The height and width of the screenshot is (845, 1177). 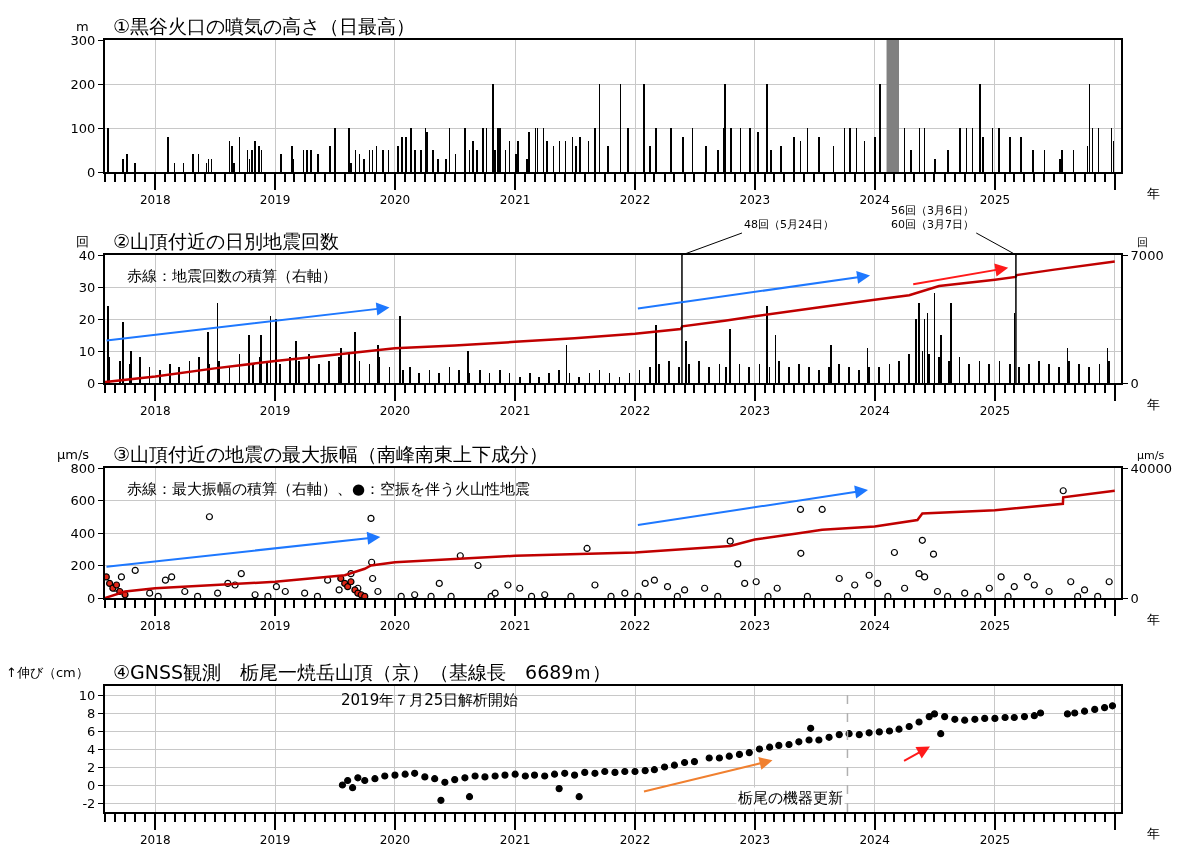 What do you see at coordinates (362, 672) in the screenshot?
I see `chart-title: ④GNSS観測 栃尾一焼岳山頂（京）（基線長 6689ｍ）` at bounding box center [362, 672].